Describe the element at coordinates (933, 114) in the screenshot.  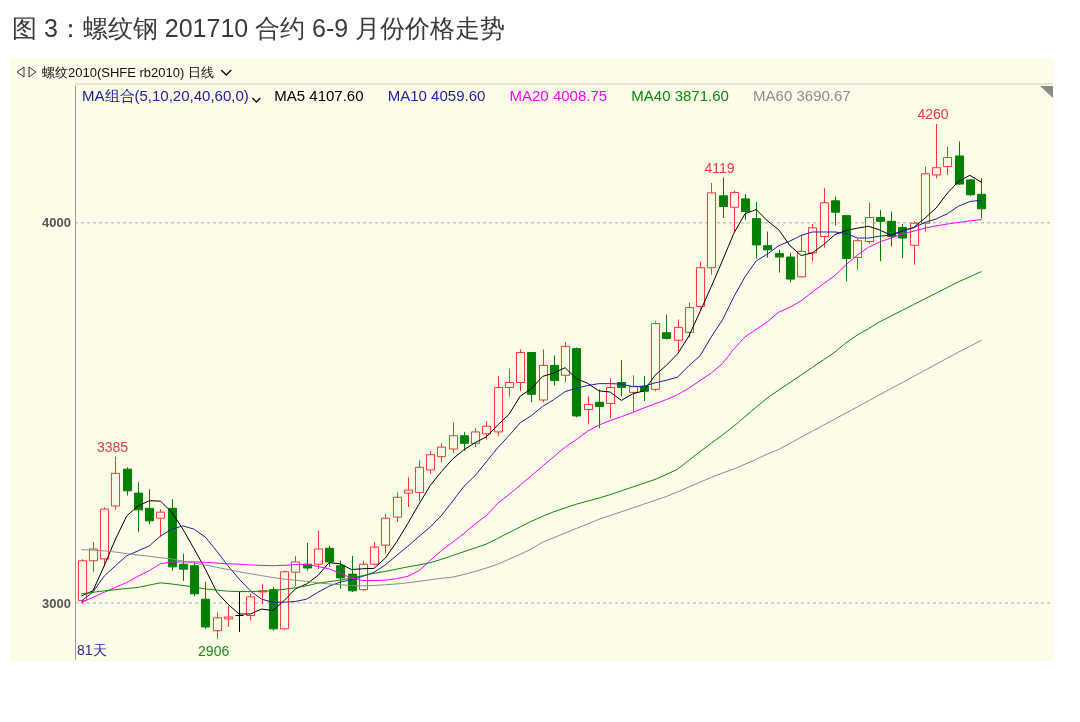
I see `annotation: 4260` at that location.